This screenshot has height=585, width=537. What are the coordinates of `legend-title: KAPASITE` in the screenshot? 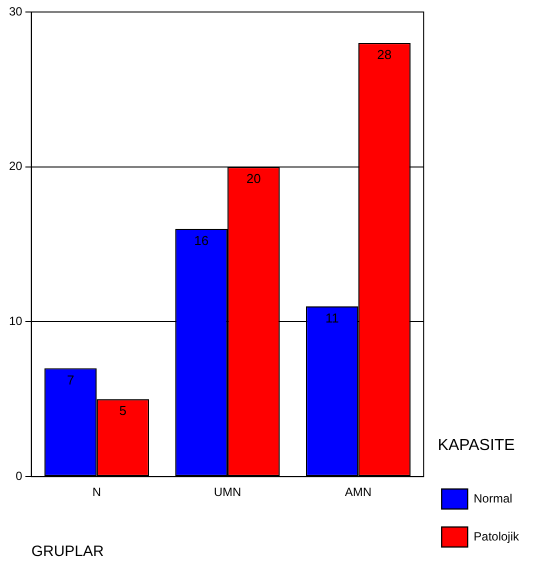 It's located at (476, 445).